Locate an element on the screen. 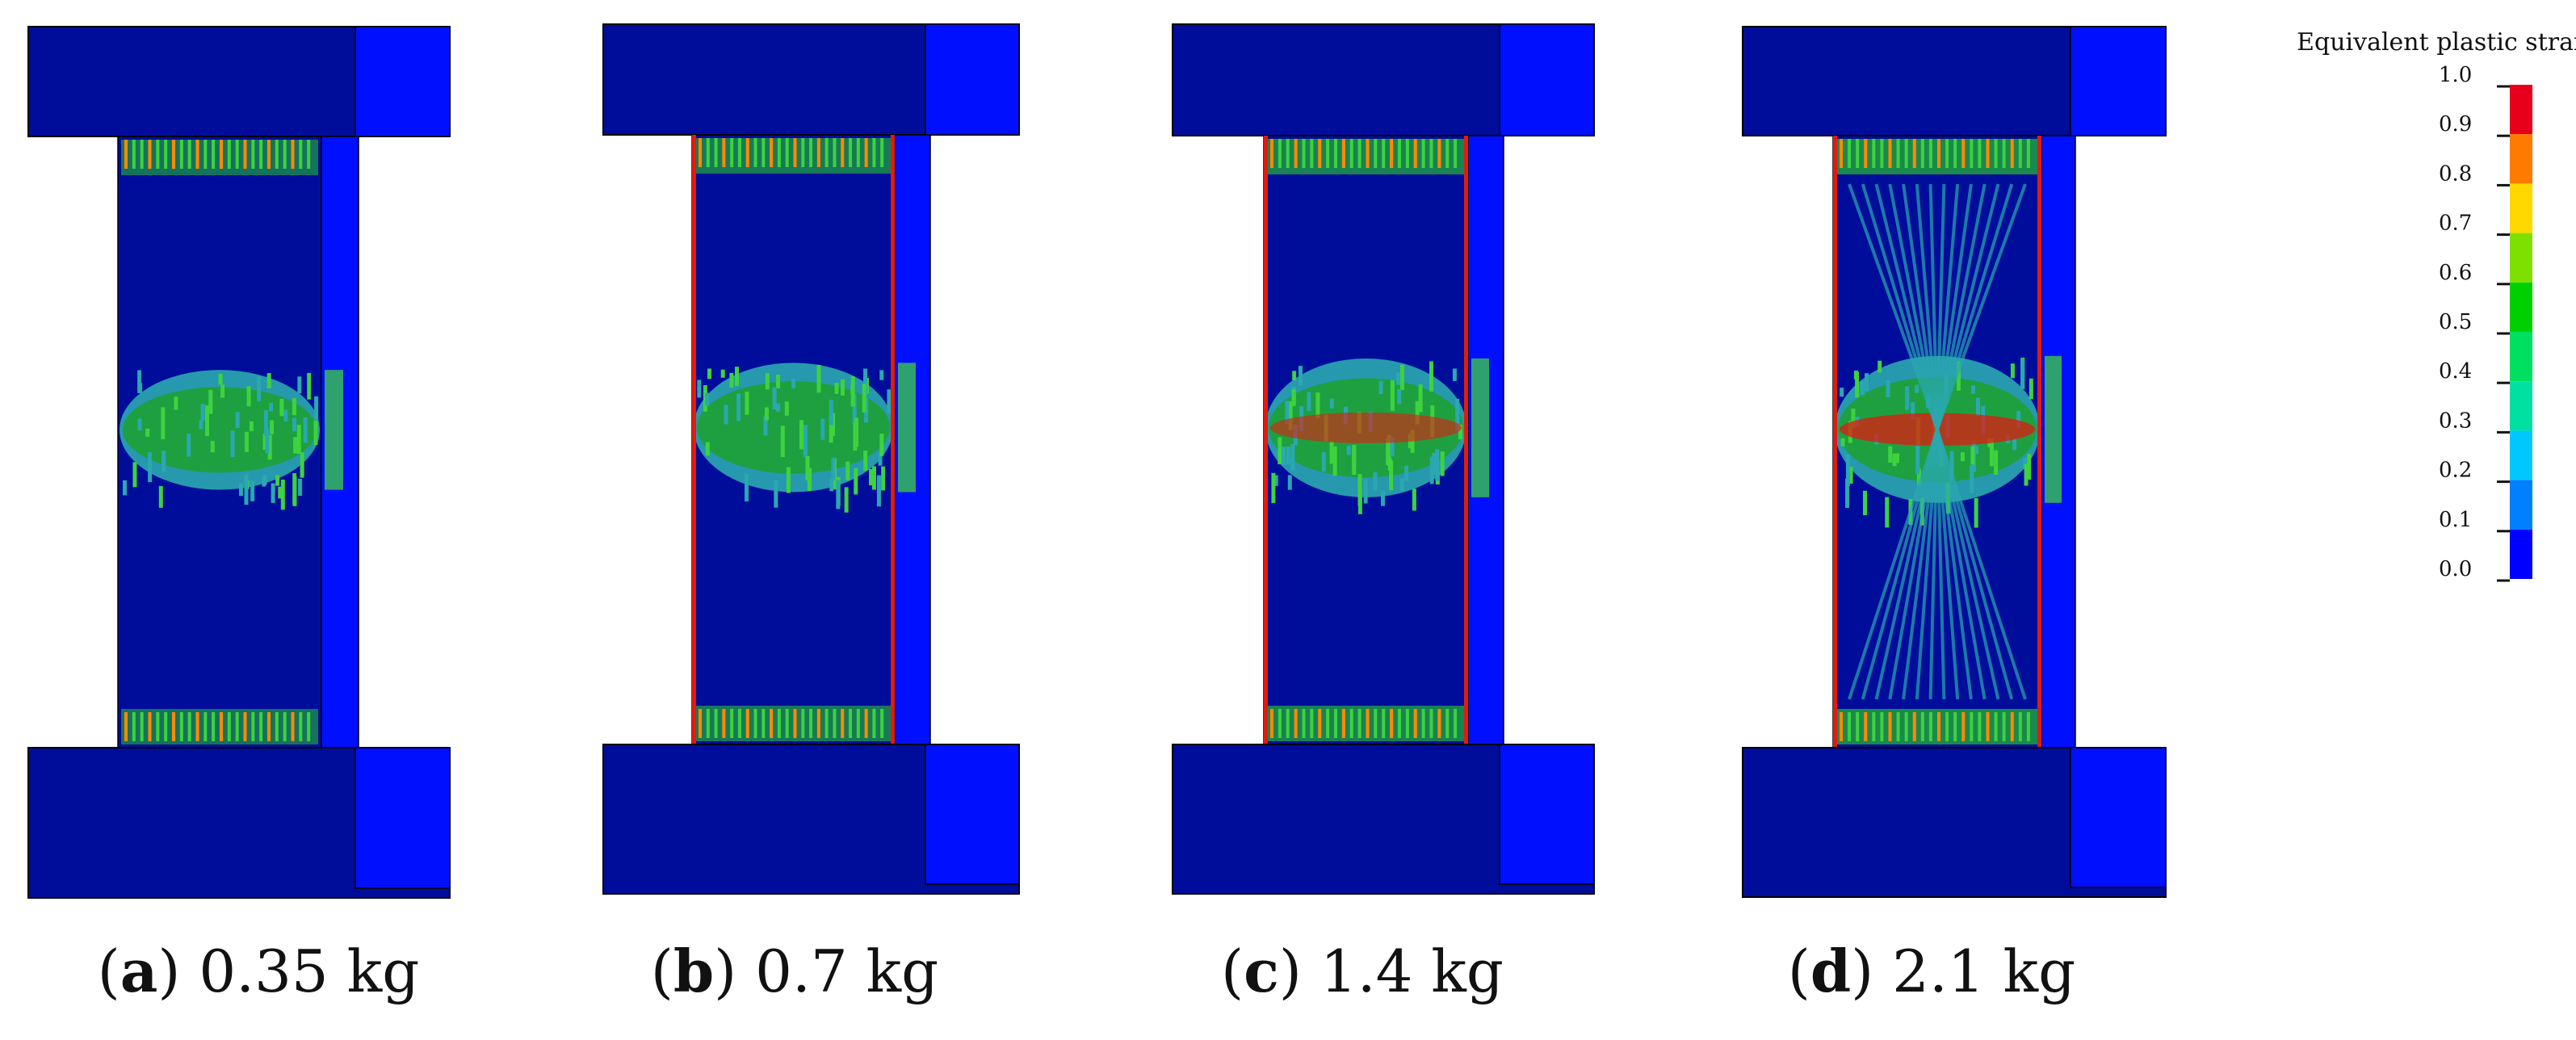 The width and height of the screenshot is (2576, 1040). caption-b: (b) 0.7 kg is located at coordinates (794, 971).